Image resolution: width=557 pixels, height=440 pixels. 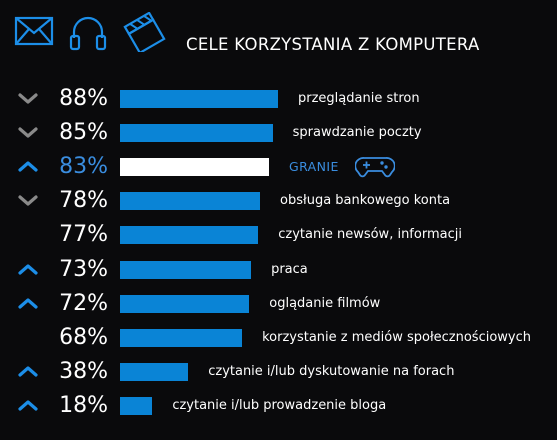 What do you see at coordinates (314, 167) in the screenshot?
I see `category-label: GRANIE` at bounding box center [314, 167].